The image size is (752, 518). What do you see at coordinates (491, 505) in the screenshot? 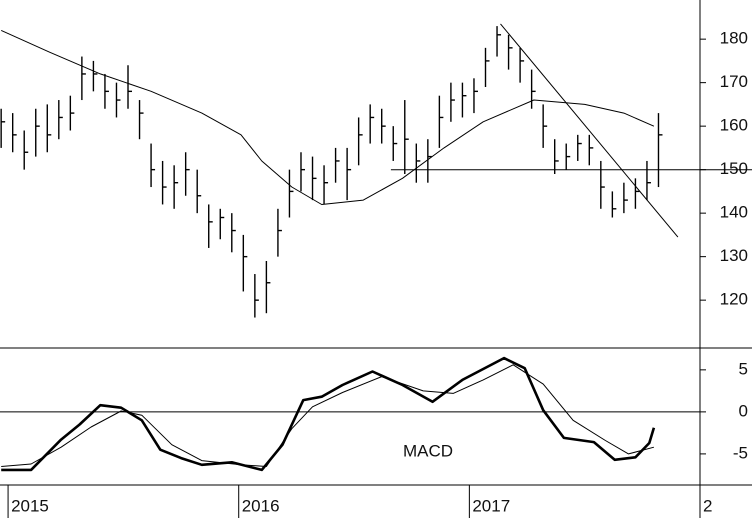
I see `x-tick-label: 2017` at bounding box center [491, 505].